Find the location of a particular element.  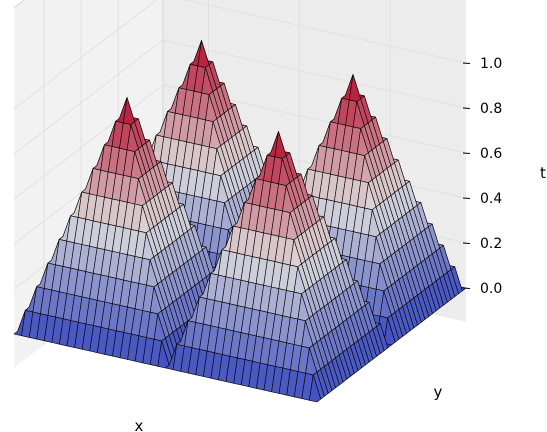

z-axis-label: t is located at coordinates (543, 173).